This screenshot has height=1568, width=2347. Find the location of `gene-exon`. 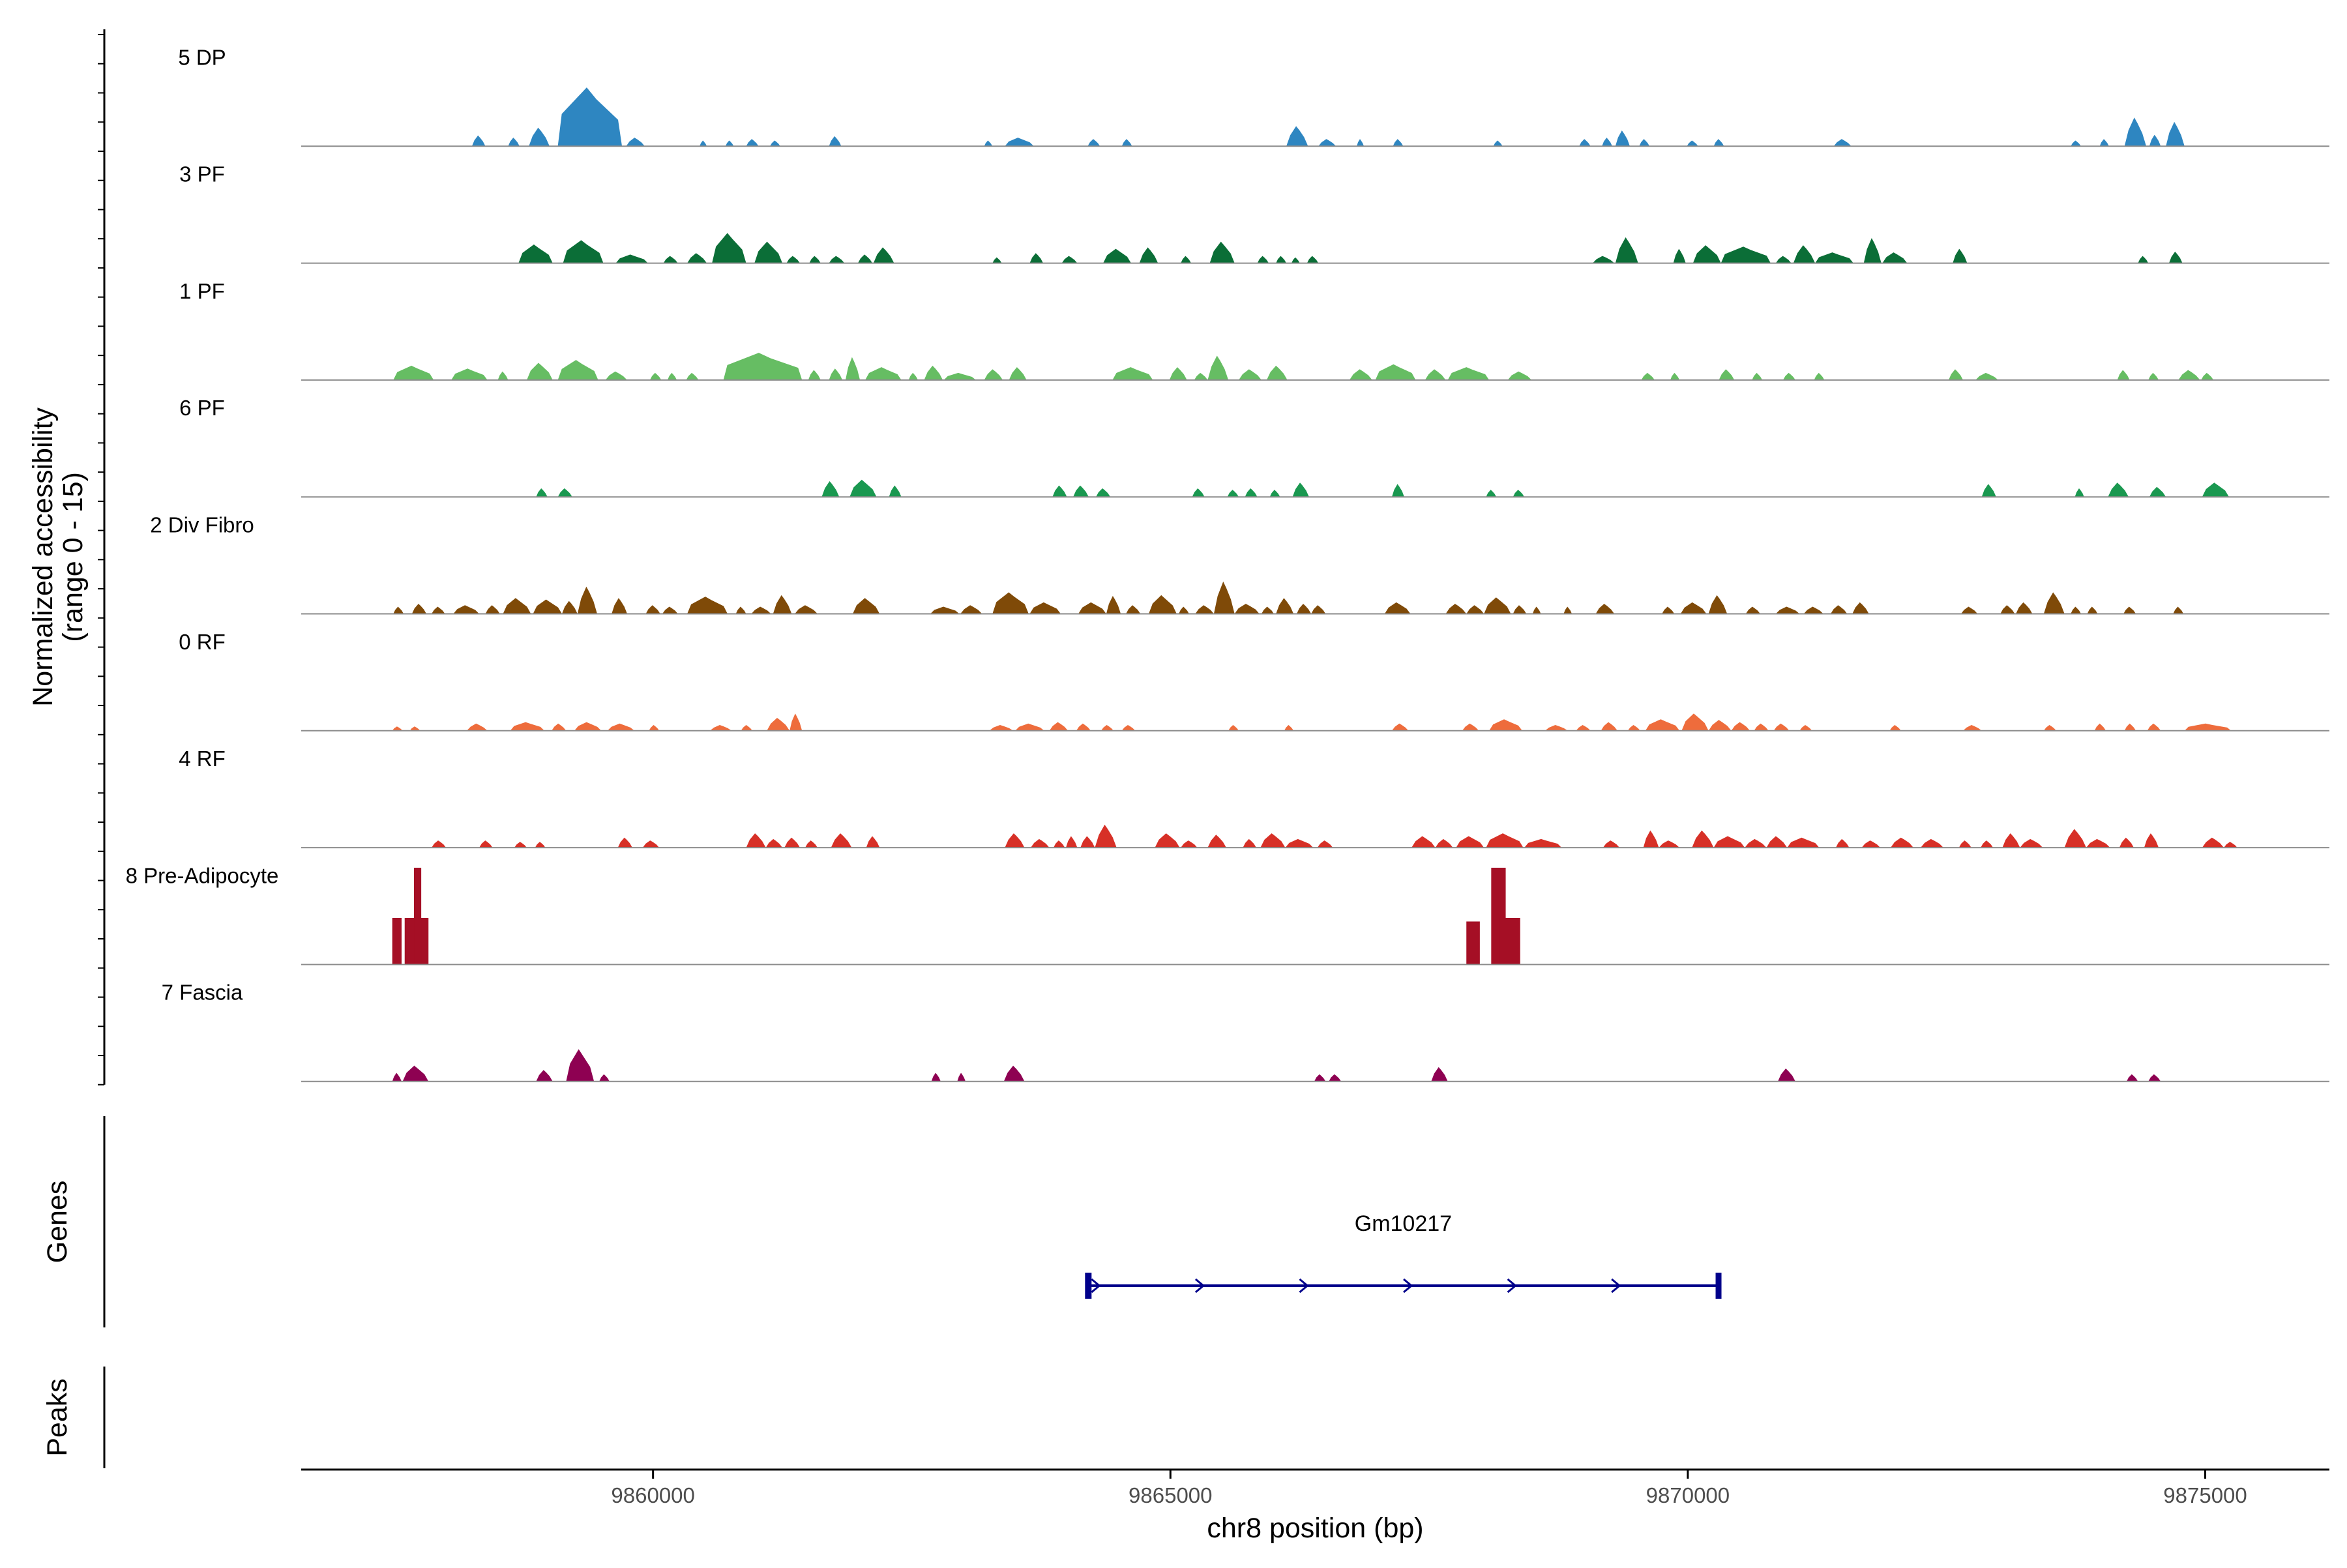

gene-exon is located at coordinates (1088, 1286).